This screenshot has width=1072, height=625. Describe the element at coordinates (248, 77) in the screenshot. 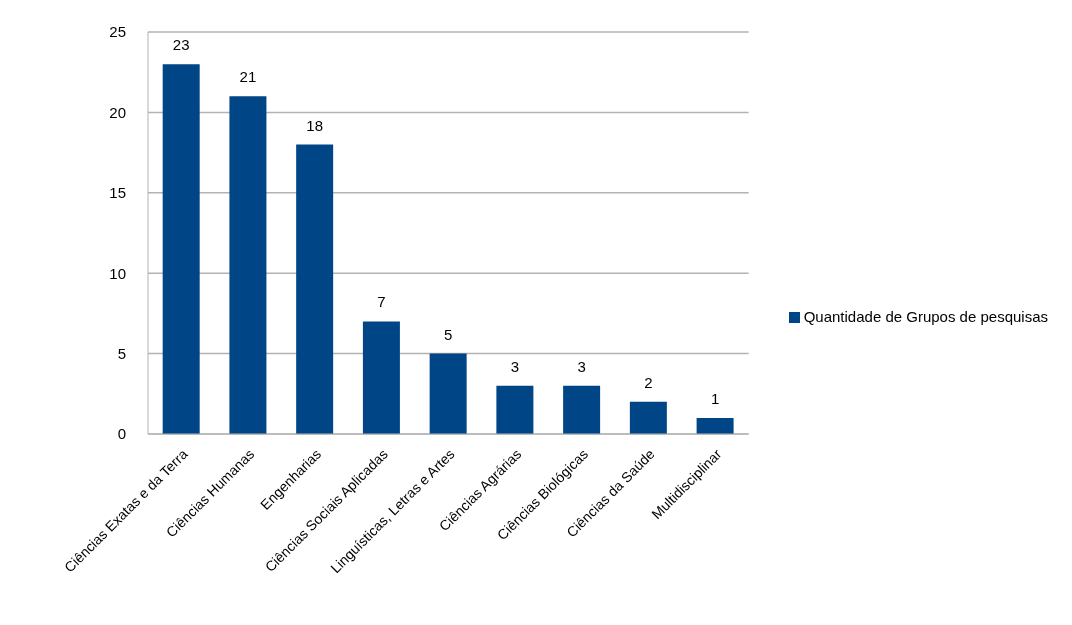

I see `data-label: 21` at that location.